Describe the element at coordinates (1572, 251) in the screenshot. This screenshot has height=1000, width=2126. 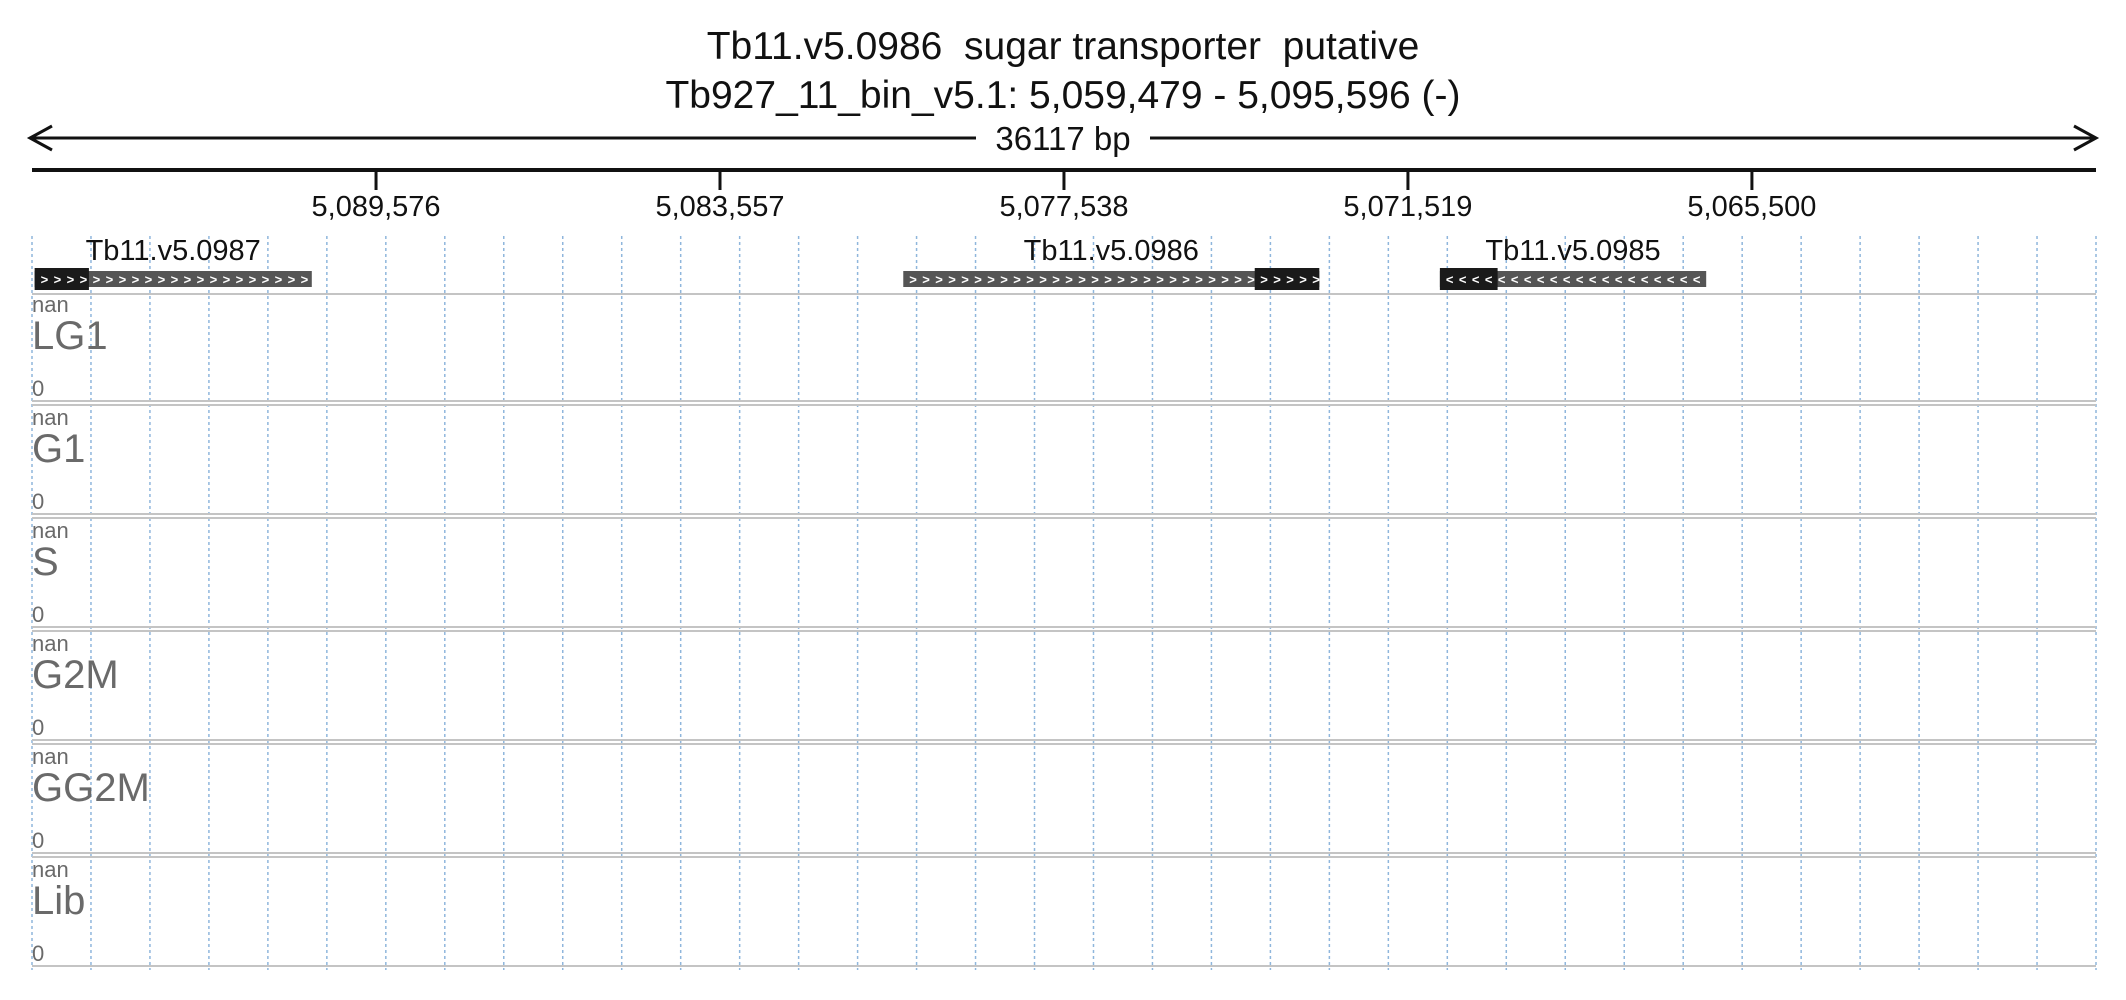
I see `gene-name-label: Tb11.v5.0985` at that location.